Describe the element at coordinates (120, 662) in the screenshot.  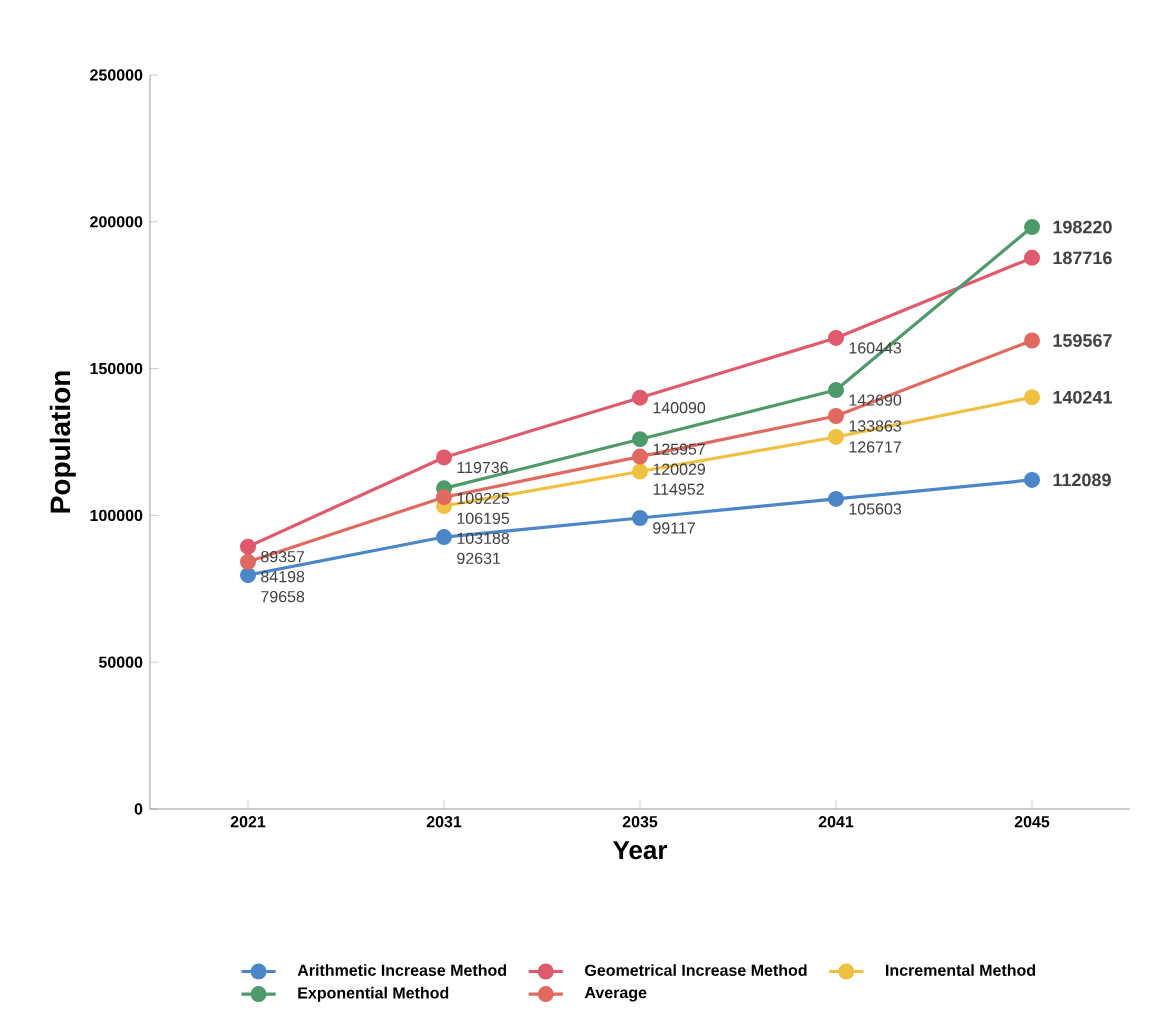
I see `y-tick-label: 50000` at that location.